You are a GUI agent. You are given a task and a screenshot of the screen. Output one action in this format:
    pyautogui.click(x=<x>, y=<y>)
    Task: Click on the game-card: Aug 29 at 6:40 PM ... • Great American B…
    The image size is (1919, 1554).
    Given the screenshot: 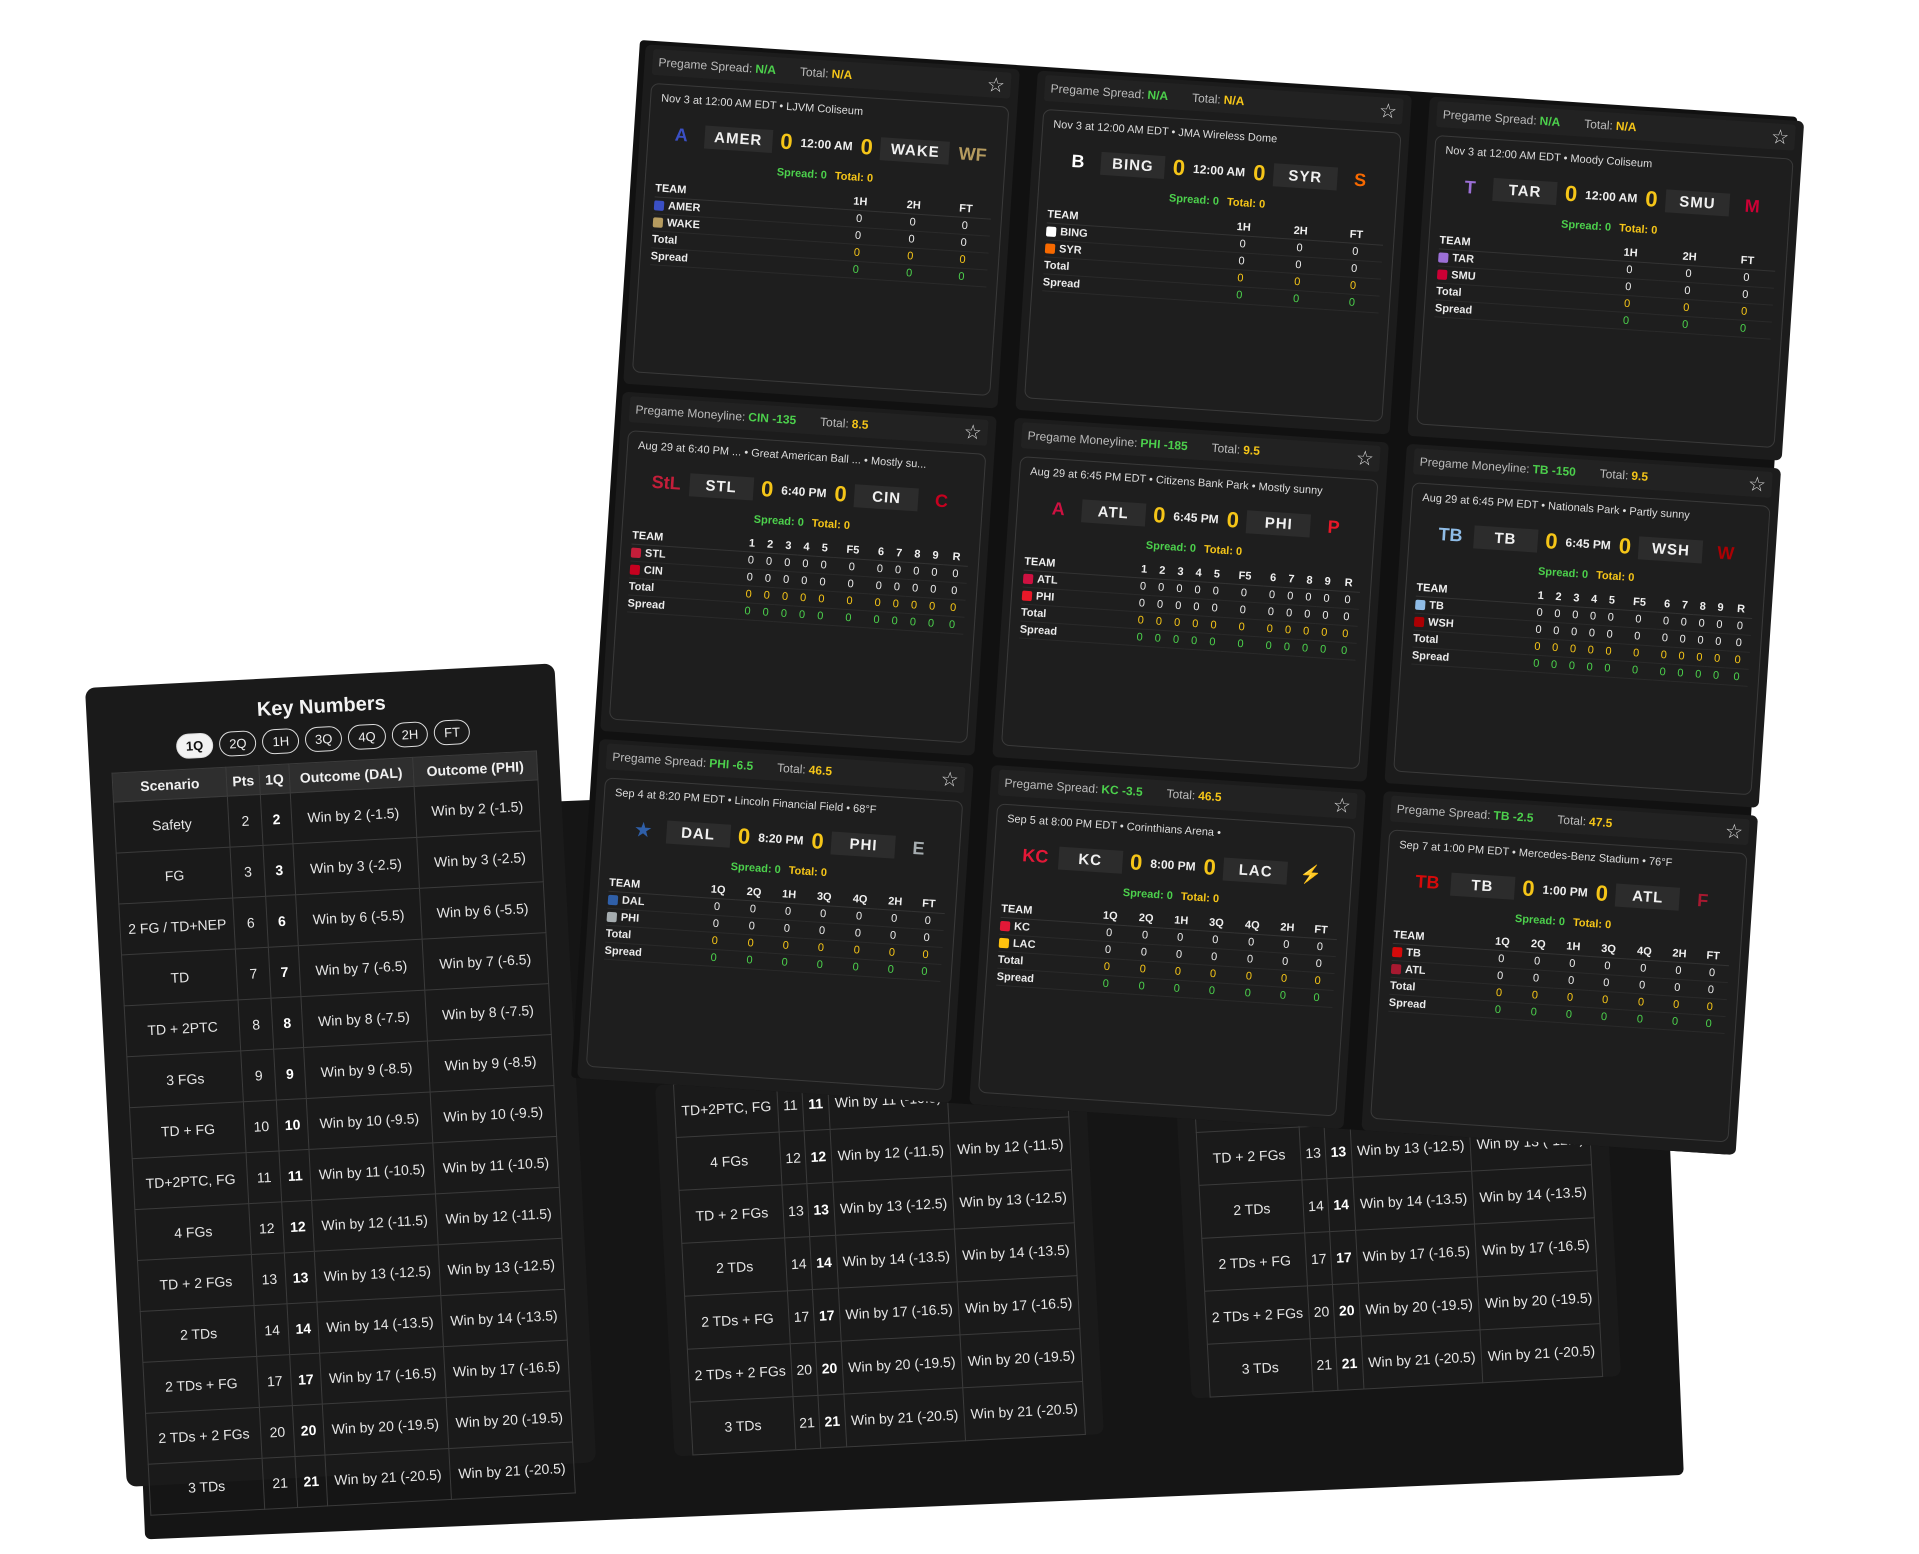 What is the action you would take?
    pyautogui.click(x=797, y=587)
    